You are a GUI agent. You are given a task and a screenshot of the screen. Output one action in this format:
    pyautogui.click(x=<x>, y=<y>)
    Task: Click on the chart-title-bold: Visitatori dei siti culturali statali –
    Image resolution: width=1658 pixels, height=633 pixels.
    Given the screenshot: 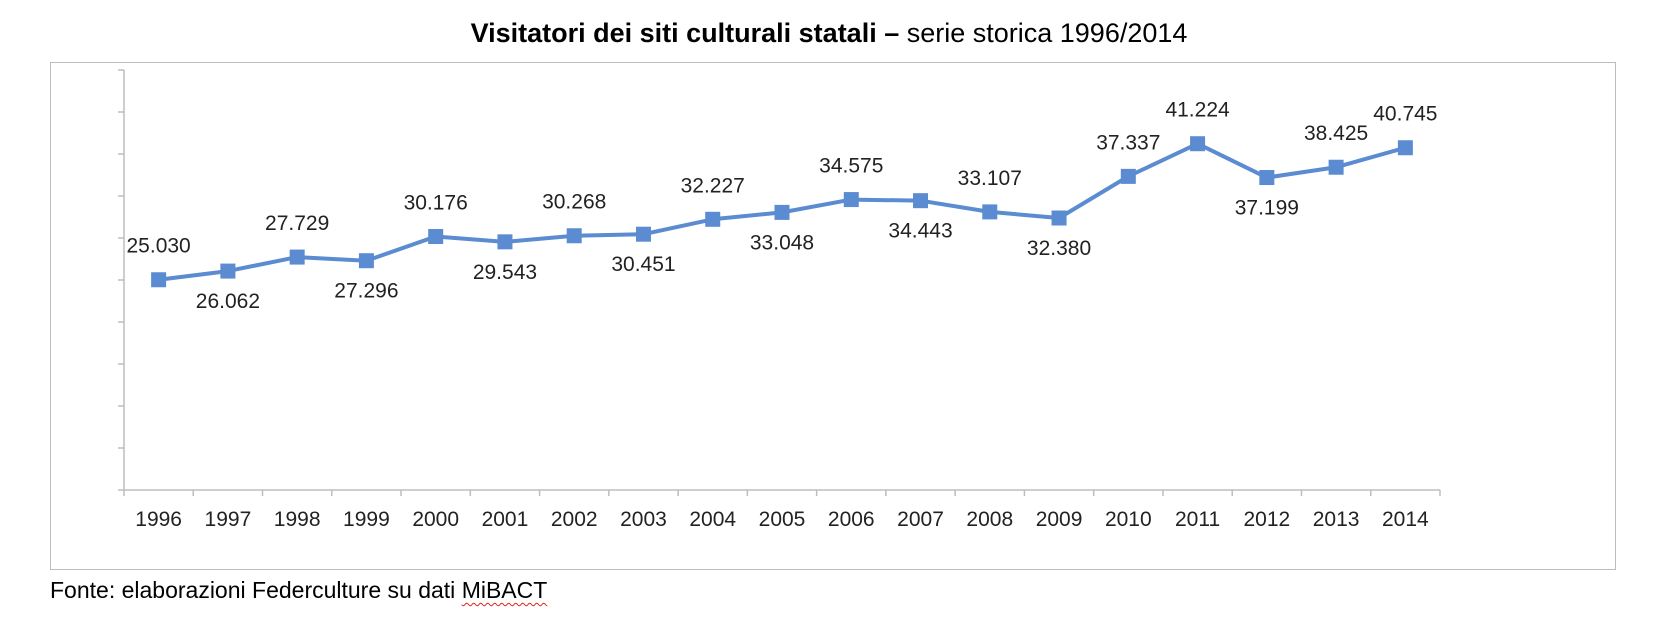 What is the action you would take?
    pyautogui.click(x=685, y=33)
    